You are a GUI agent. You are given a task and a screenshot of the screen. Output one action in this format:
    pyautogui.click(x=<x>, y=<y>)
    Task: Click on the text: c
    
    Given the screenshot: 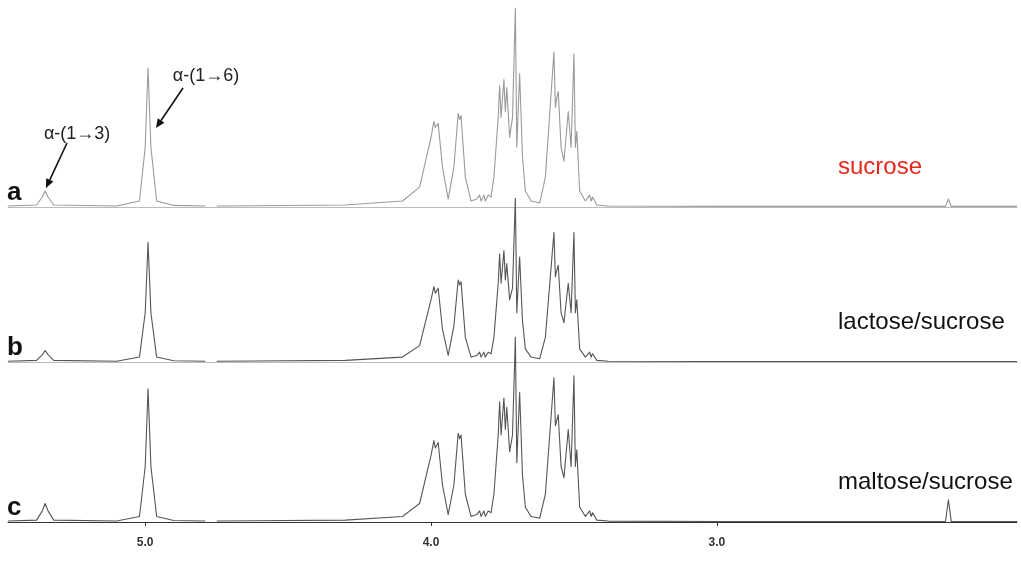 What is the action you would take?
    pyautogui.click(x=14, y=506)
    